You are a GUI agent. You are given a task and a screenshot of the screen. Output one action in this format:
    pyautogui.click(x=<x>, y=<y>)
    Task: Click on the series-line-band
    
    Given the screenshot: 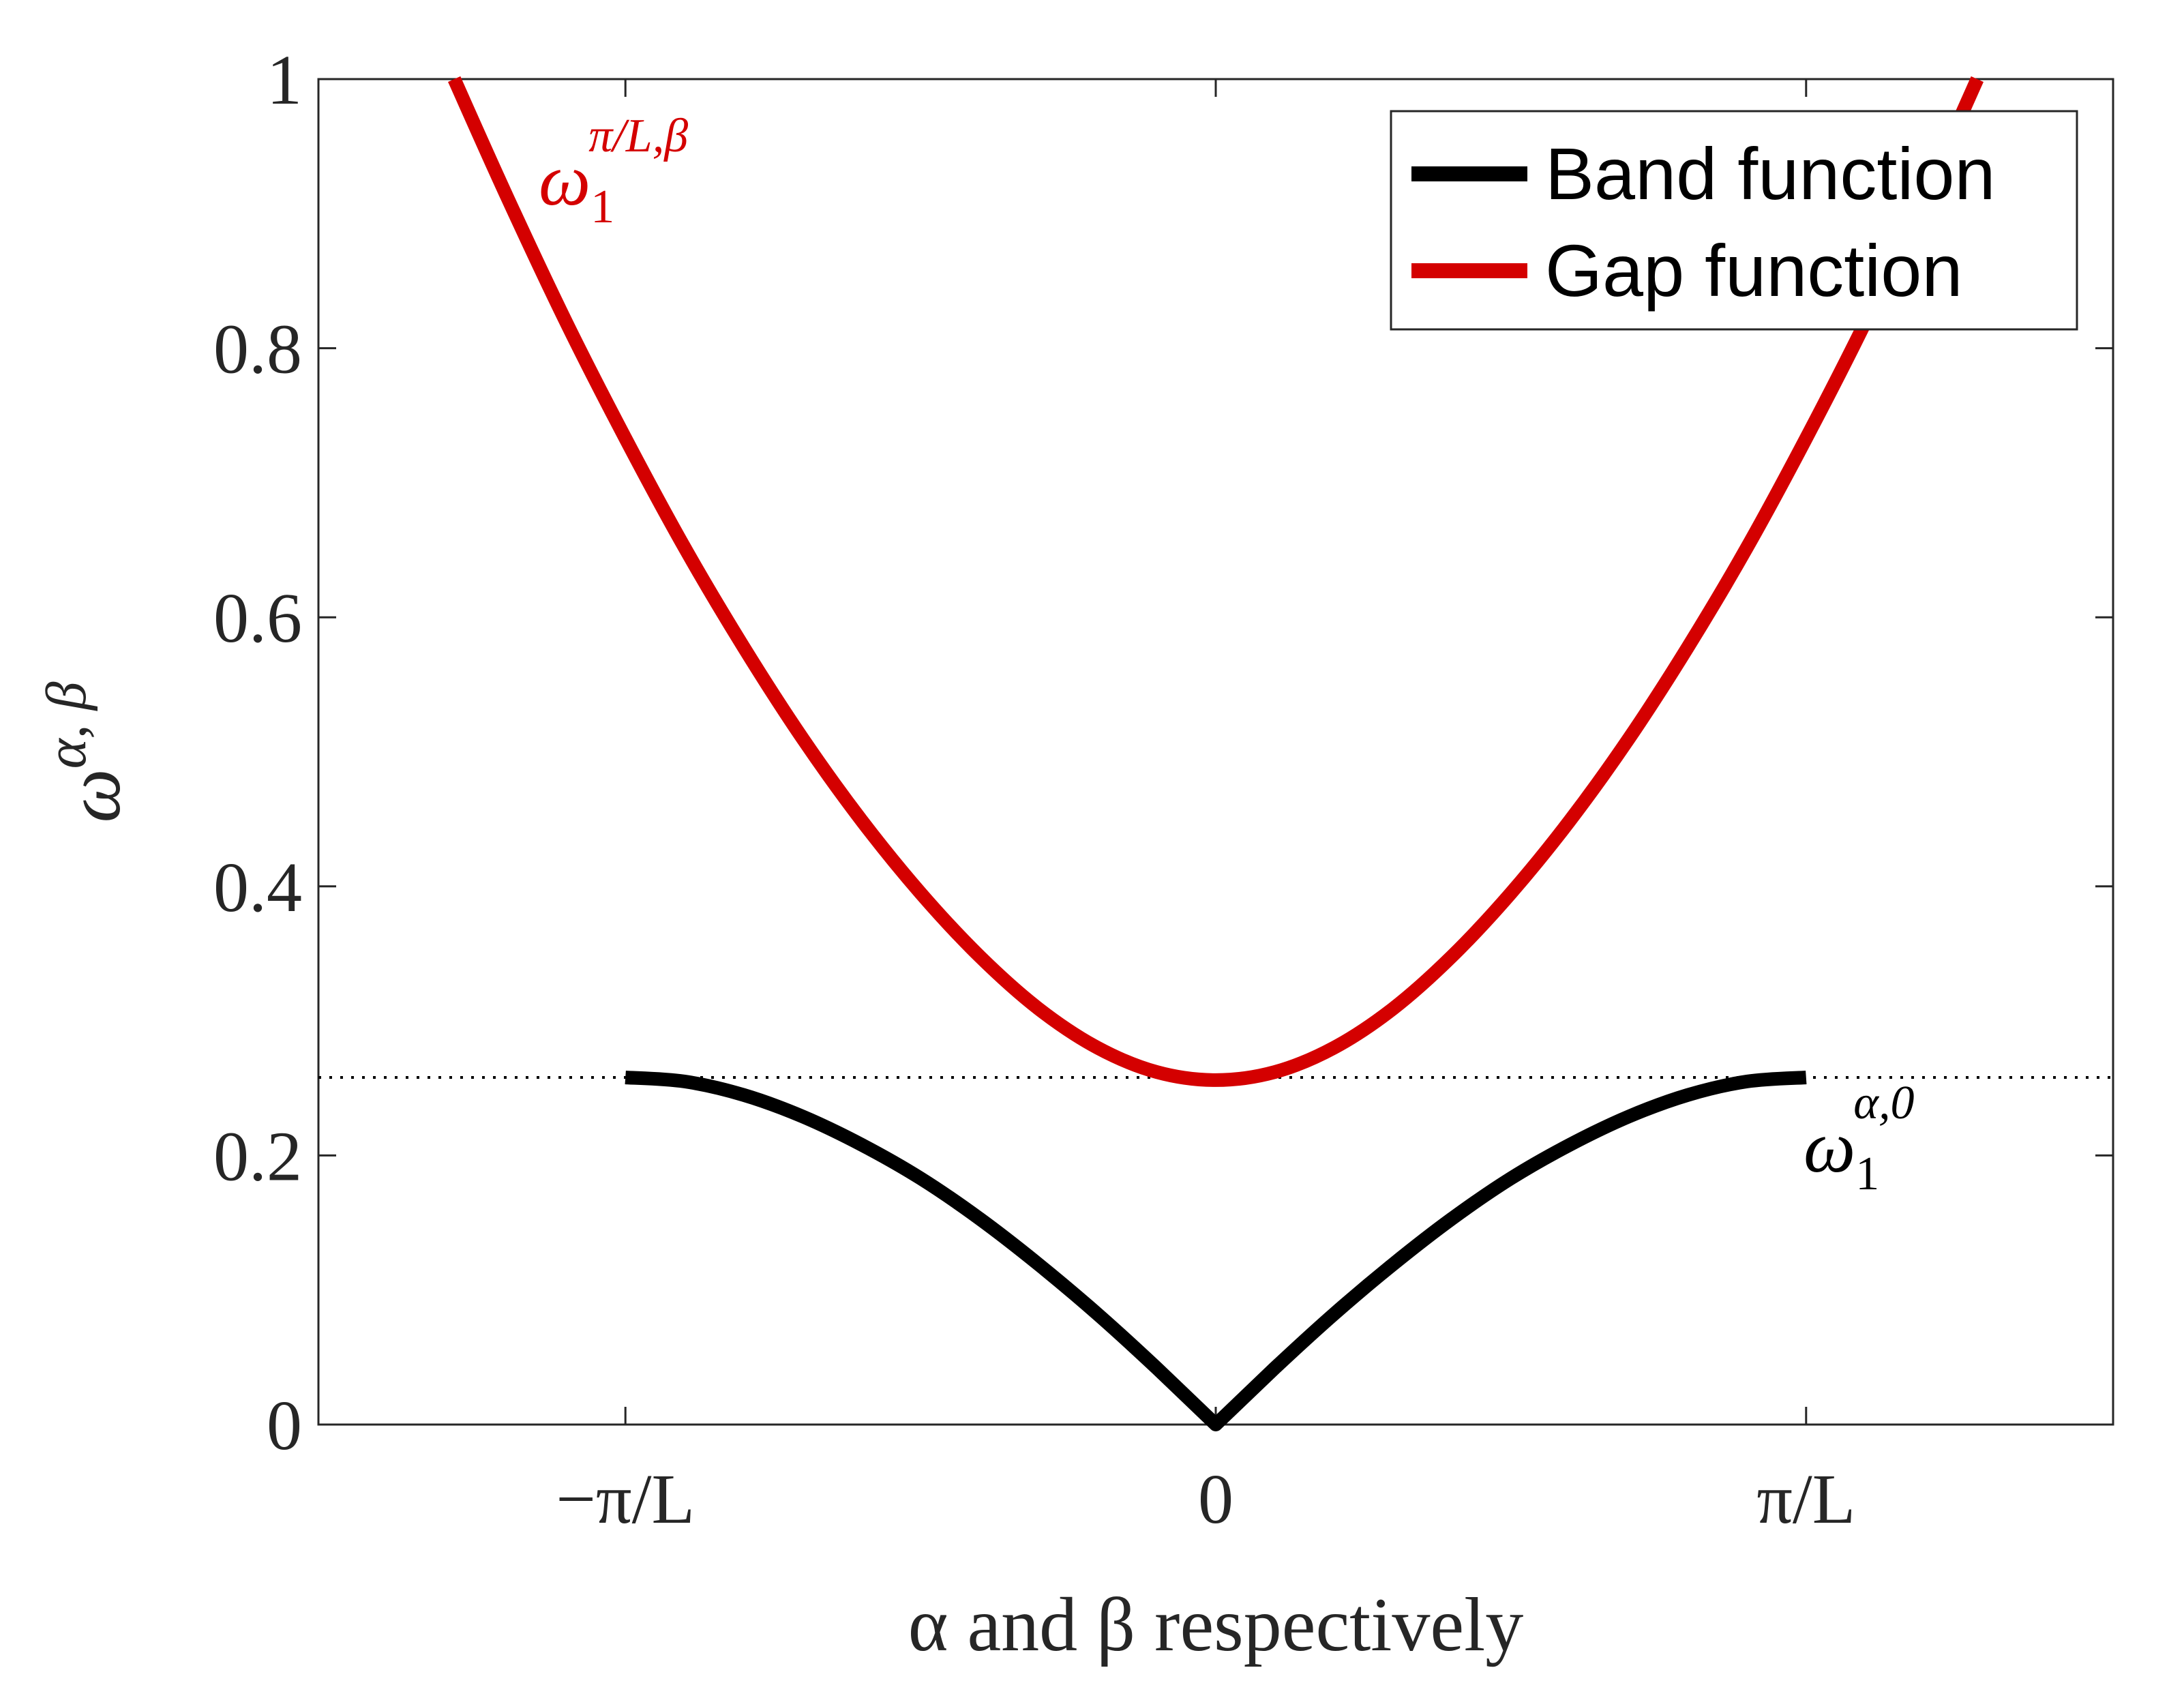 What is the action you would take?
    pyautogui.click(x=1216, y=1250)
    